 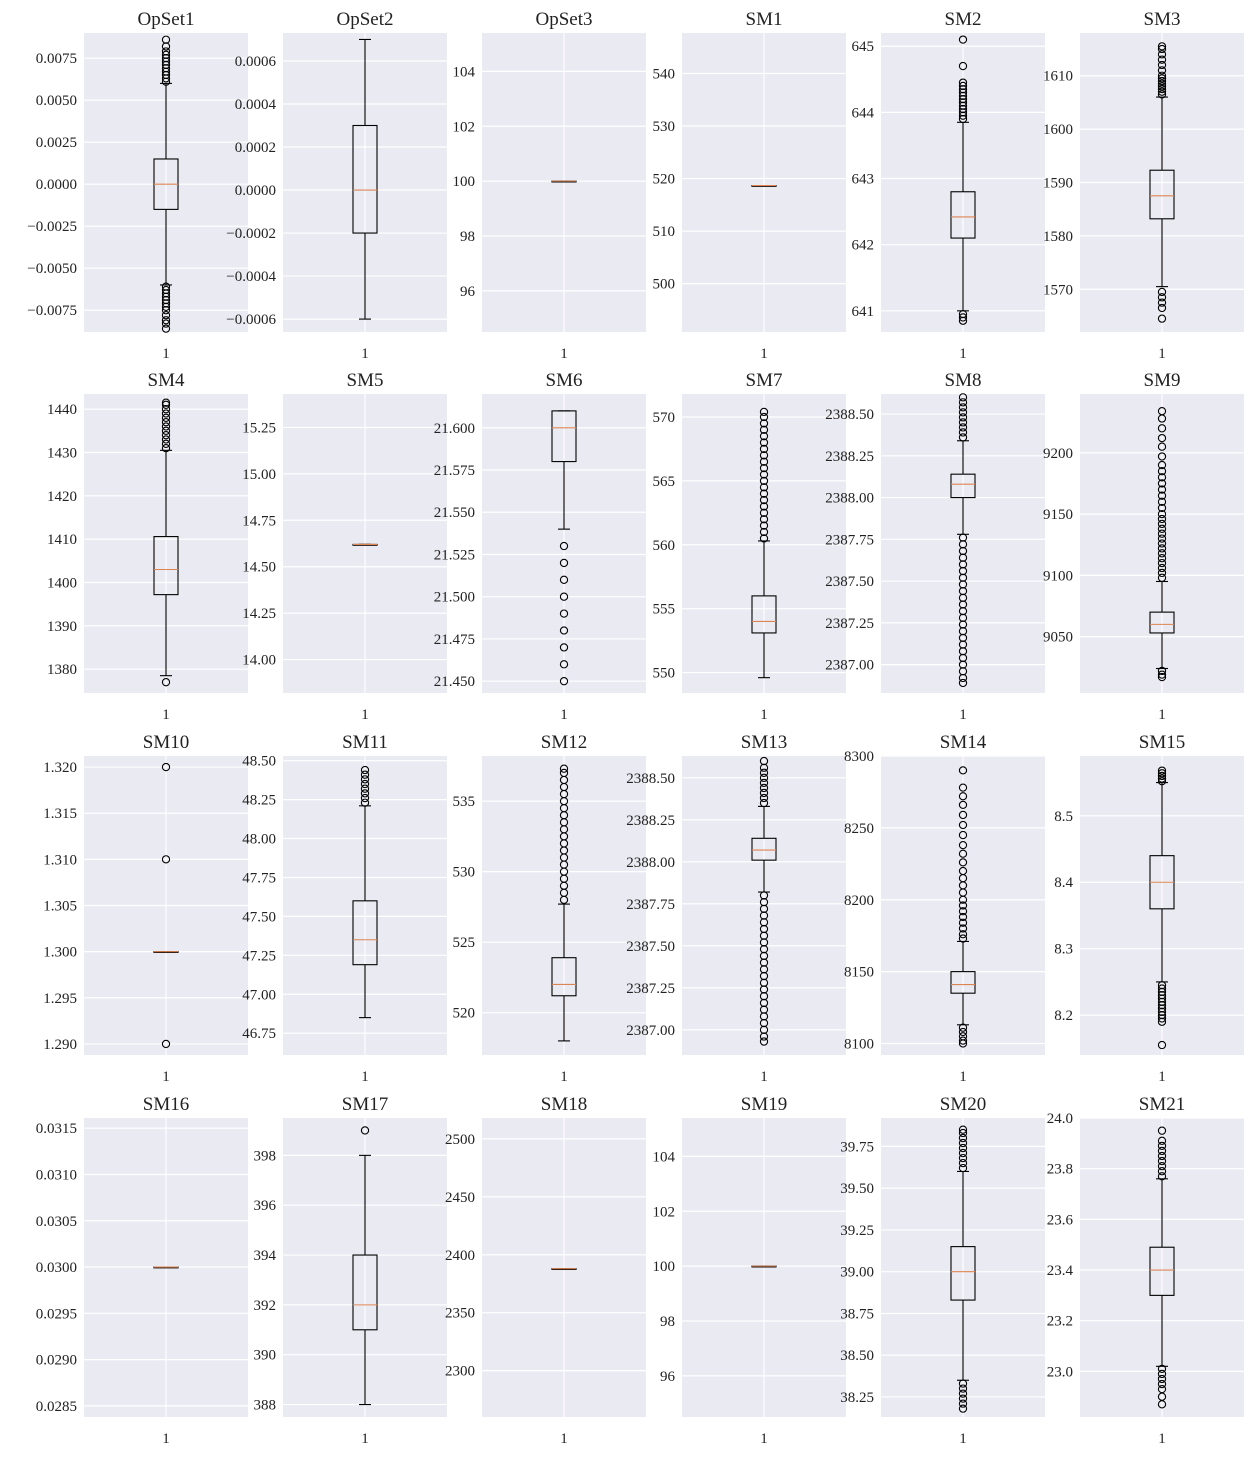 I want to click on chart-title: SM14, so click(x=963, y=742).